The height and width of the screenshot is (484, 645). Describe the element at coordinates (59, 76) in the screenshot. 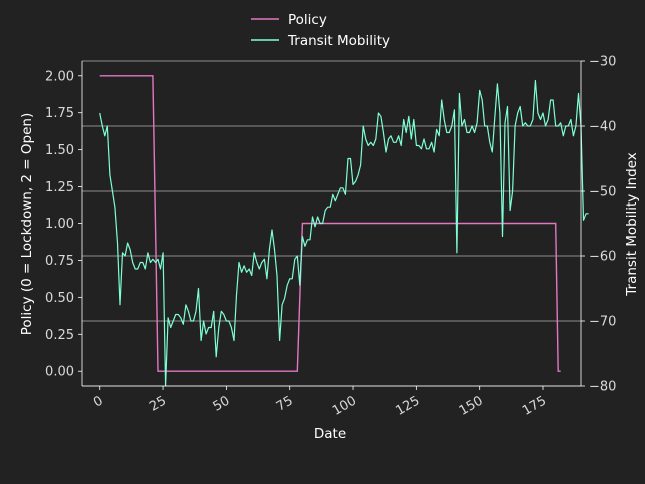

I see `y-left-tick-label: 2.00` at that location.